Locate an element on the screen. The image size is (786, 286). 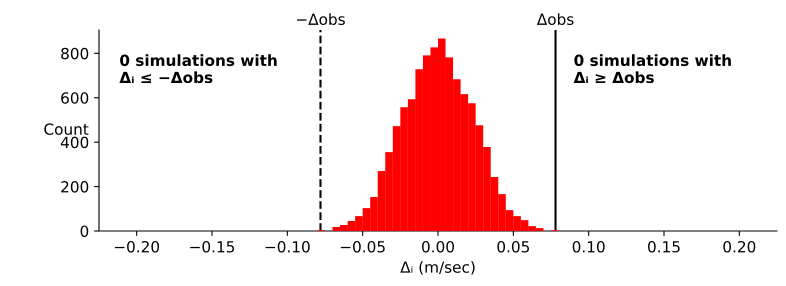
annotation: 0 simulations with Δᵢ ≥ Δobs is located at coordinates (652, 69).